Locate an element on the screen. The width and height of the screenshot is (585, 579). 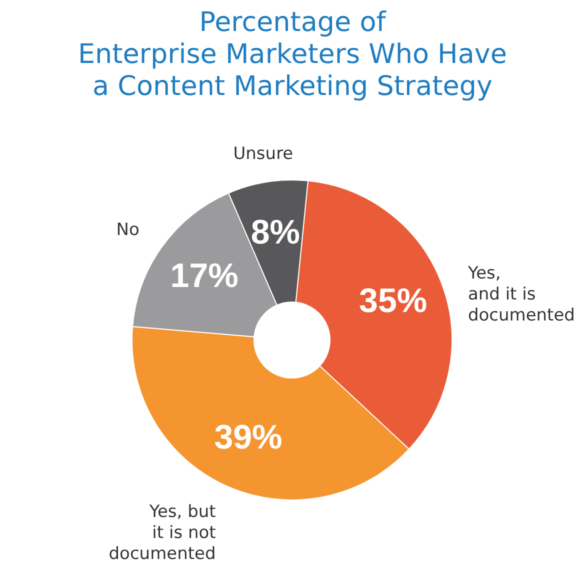
data-label: 35% is located at coordinates (393, 301).